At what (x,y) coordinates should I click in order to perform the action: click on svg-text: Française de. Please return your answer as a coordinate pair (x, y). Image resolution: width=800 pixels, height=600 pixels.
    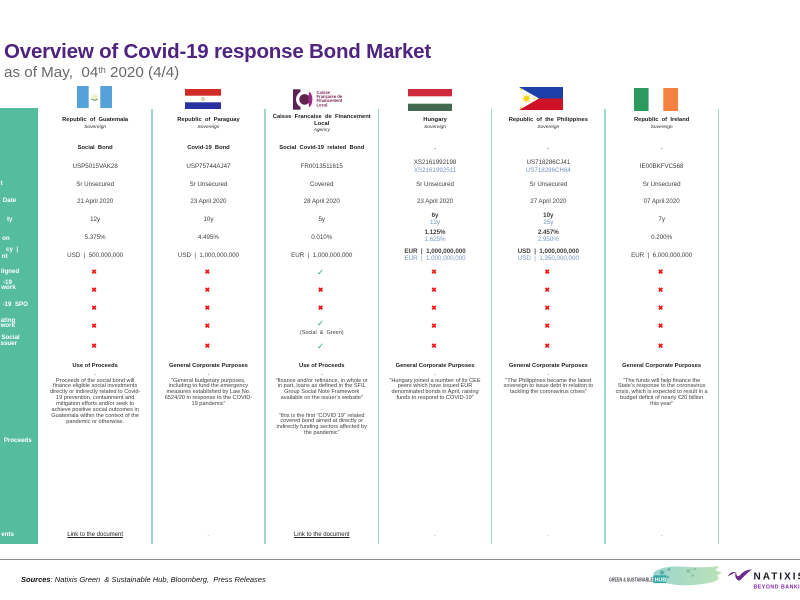
    Looking at the image, I should click on (330, 96).